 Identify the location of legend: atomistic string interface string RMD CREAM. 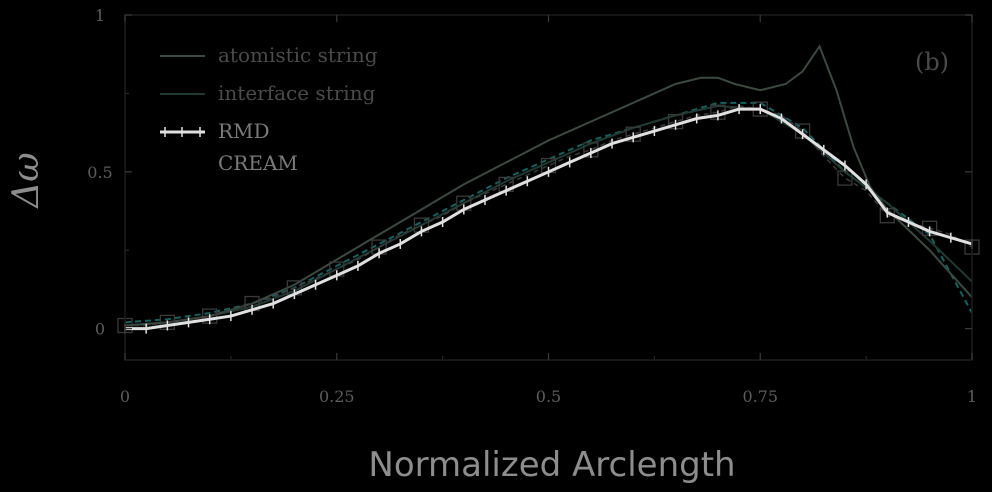
(269, 109).